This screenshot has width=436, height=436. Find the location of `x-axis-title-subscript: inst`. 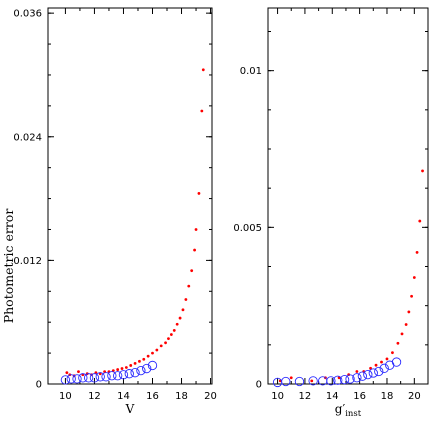

x-axis-title-subscript: inst is located at coordinates (353, 414).